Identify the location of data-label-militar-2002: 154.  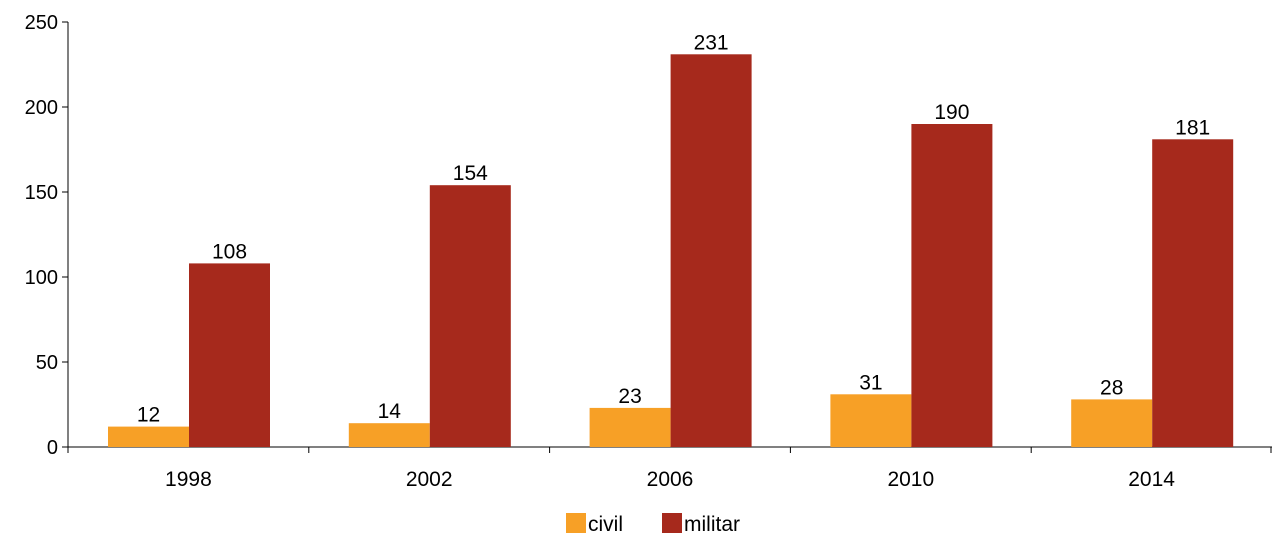
(470, 173).